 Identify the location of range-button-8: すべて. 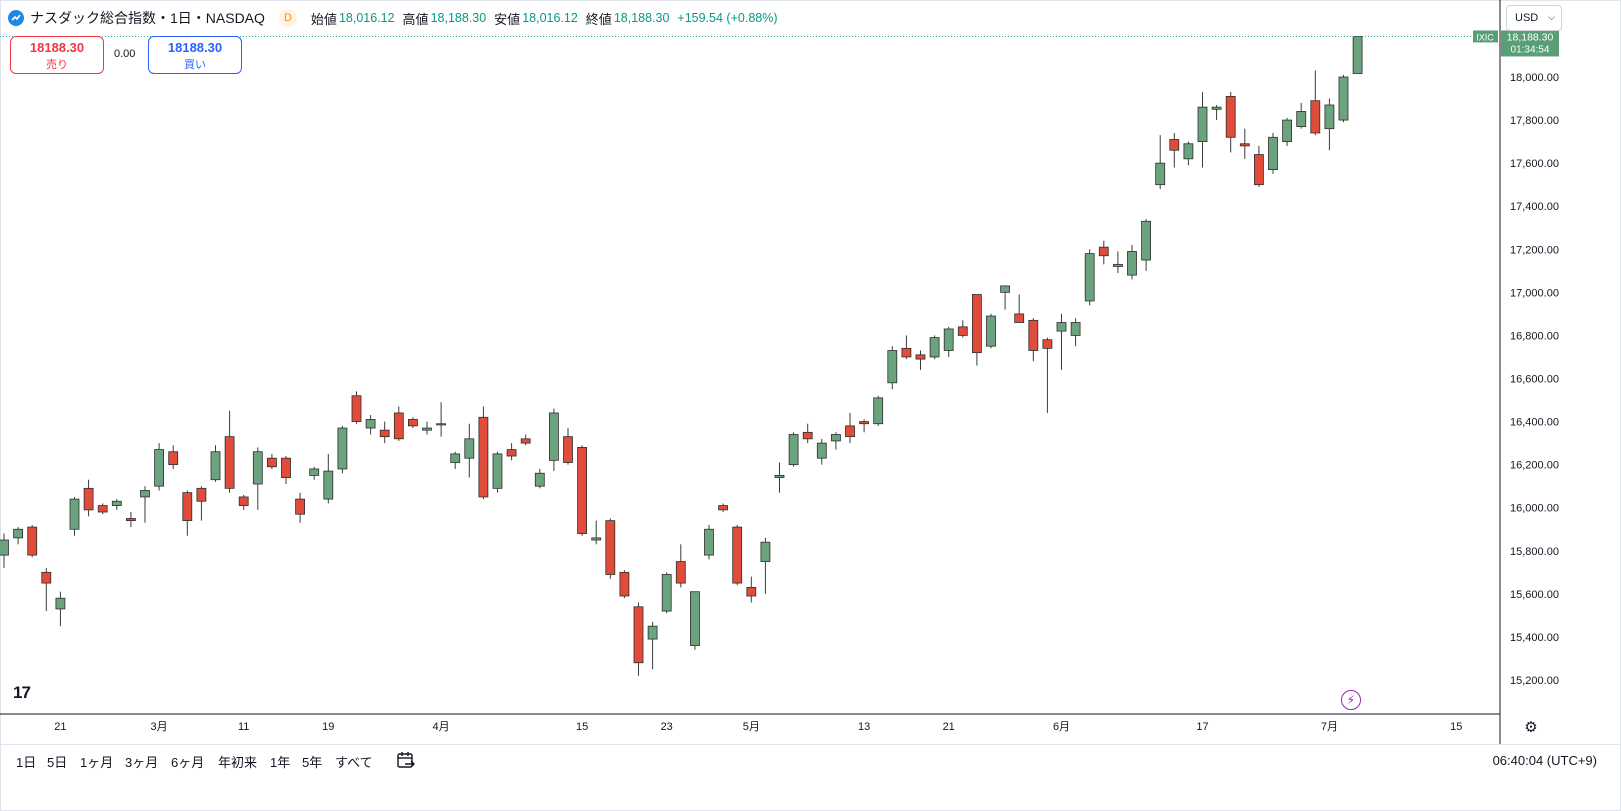
(354, 762).